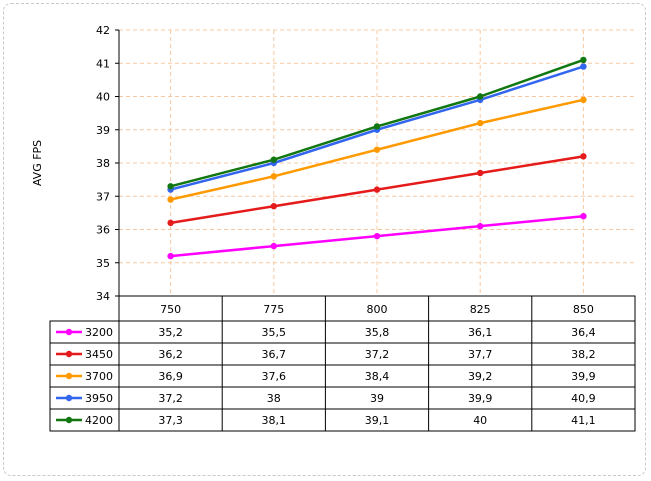 The height and width of the screenshot is (481, 651). I want to click on legend-label: 3950, so click(99, 398).